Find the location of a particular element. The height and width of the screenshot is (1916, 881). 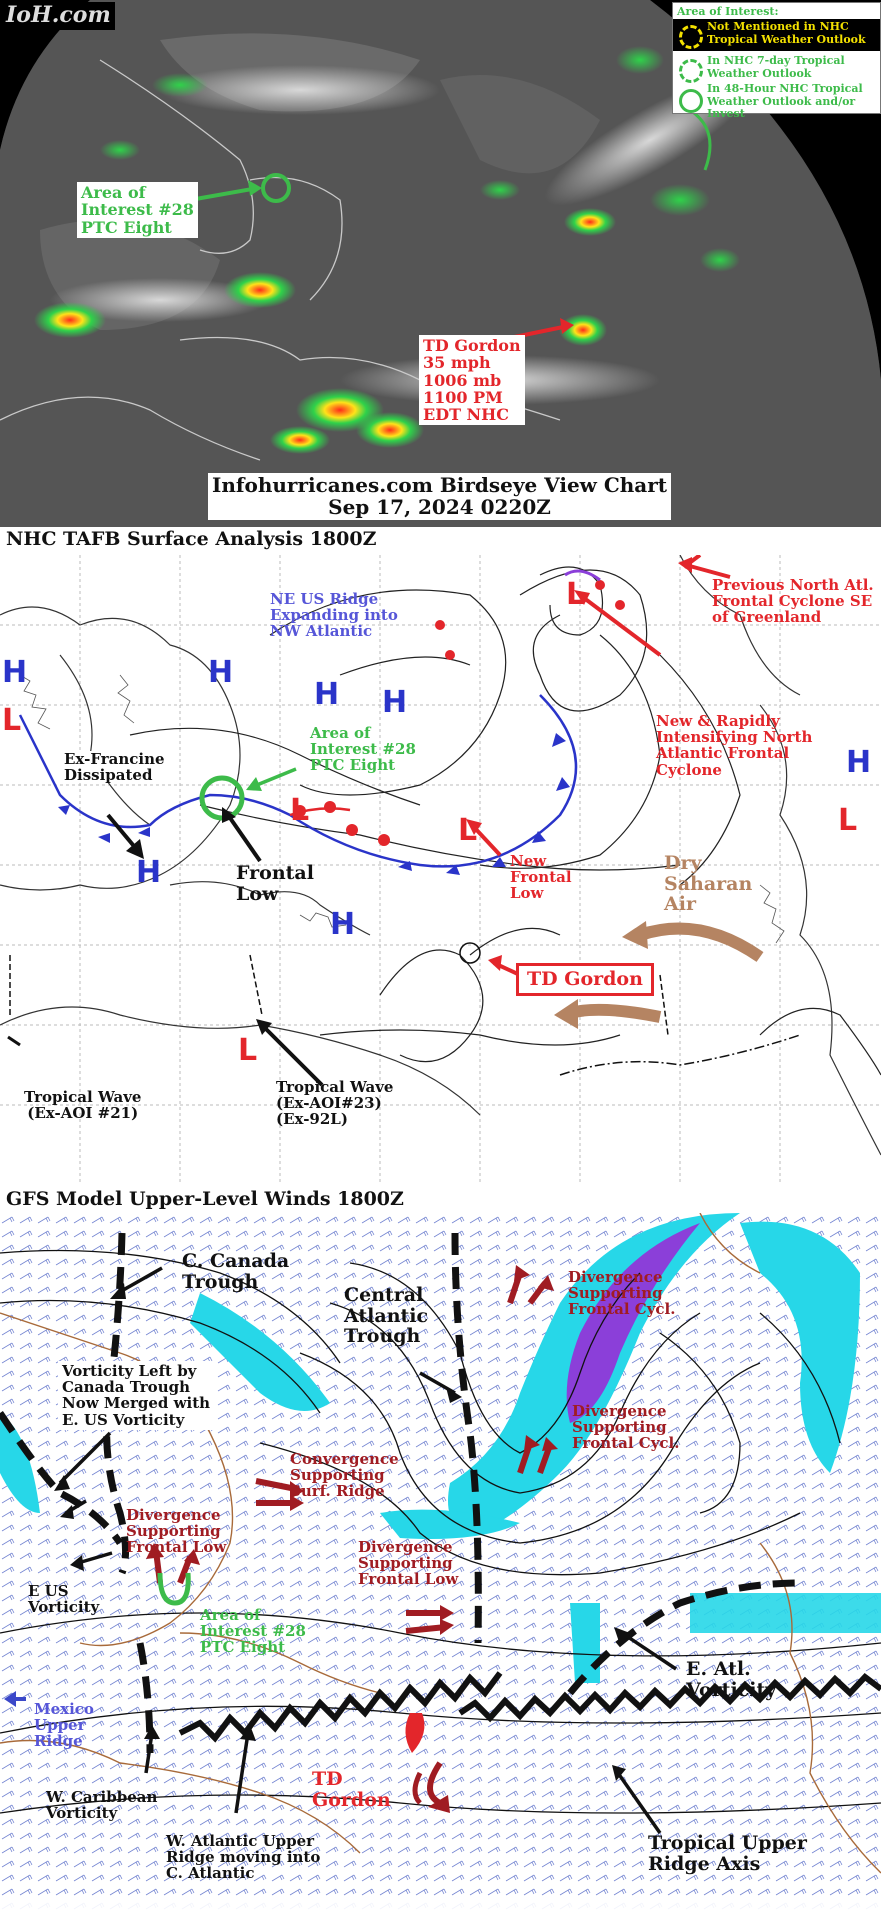

divergence-frontal-cycl-label-2: Divergence Supporting Frontal Cycl. is located at coordinates (626, 1427).